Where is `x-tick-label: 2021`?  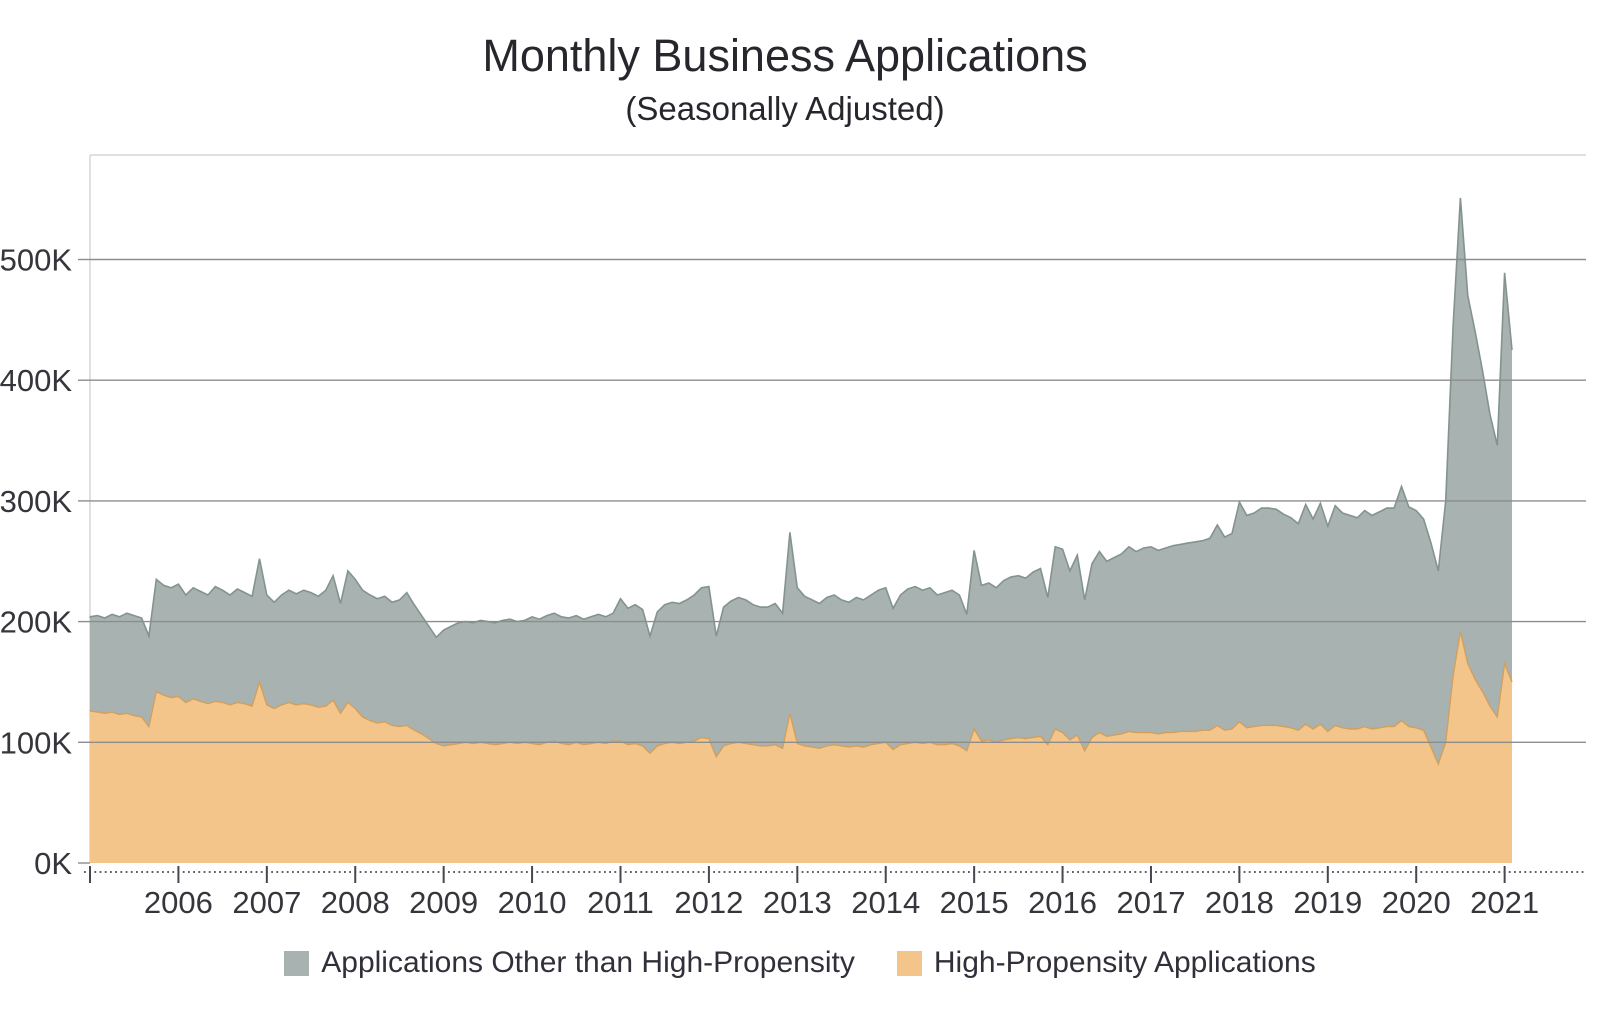
x-tick-label: 2021 is located at coordinates (1504, 902).